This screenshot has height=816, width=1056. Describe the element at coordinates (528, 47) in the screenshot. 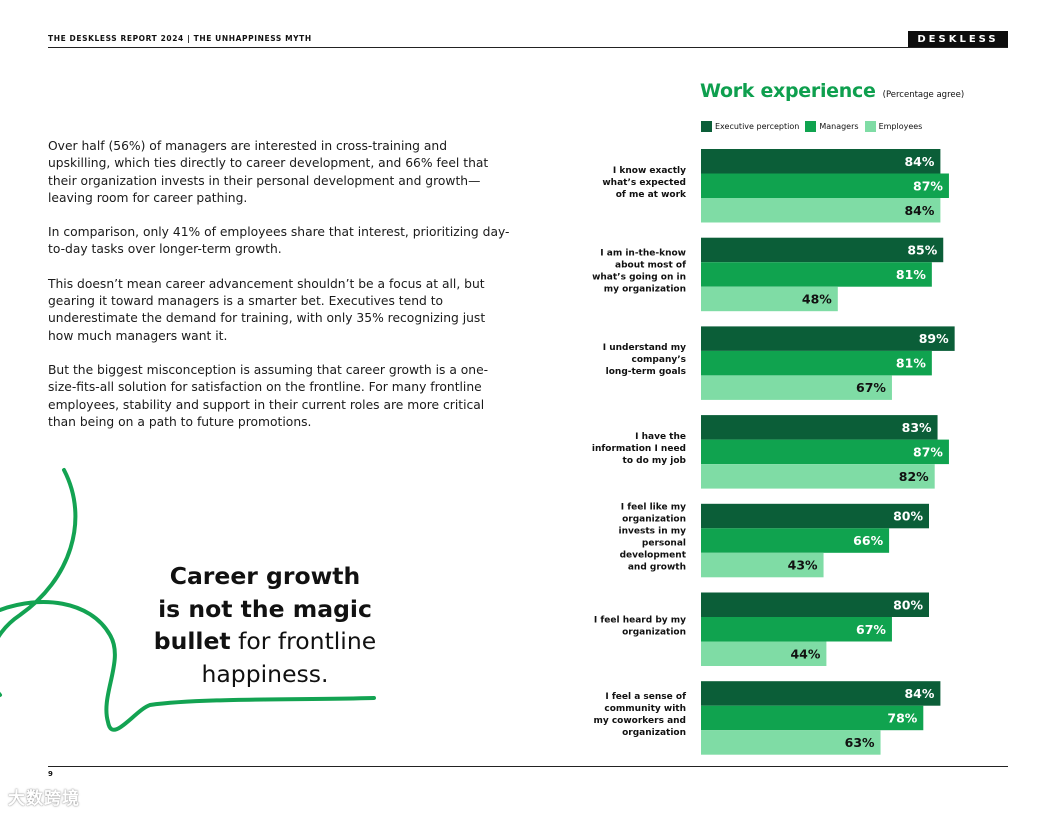

I see `header-divider` at that location.